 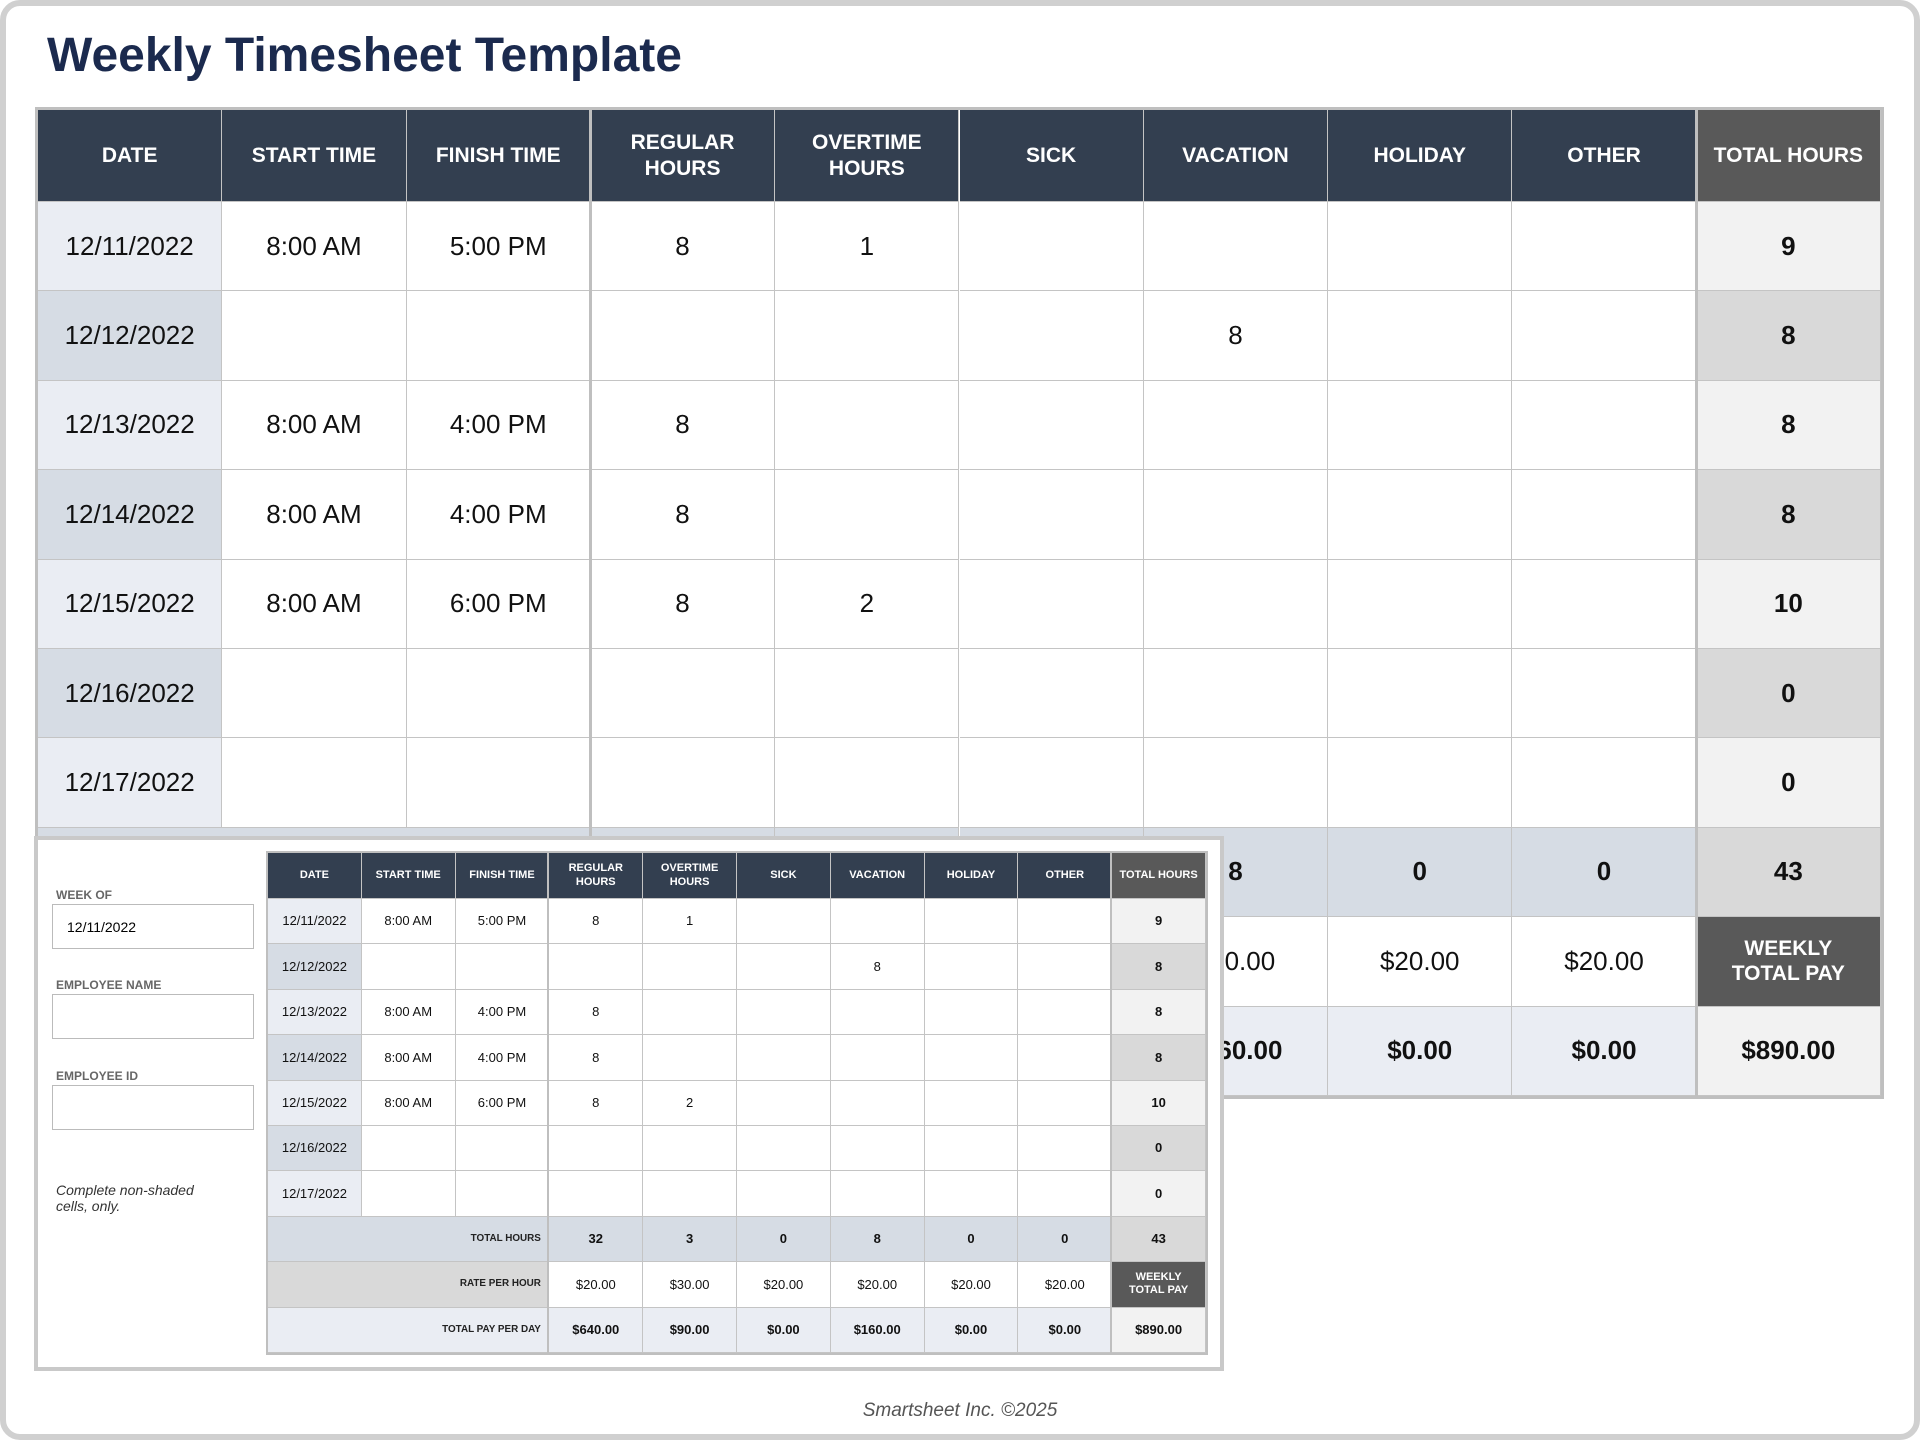 I want to click on summary-cell: $160.00, so click(x=877, y=1330).